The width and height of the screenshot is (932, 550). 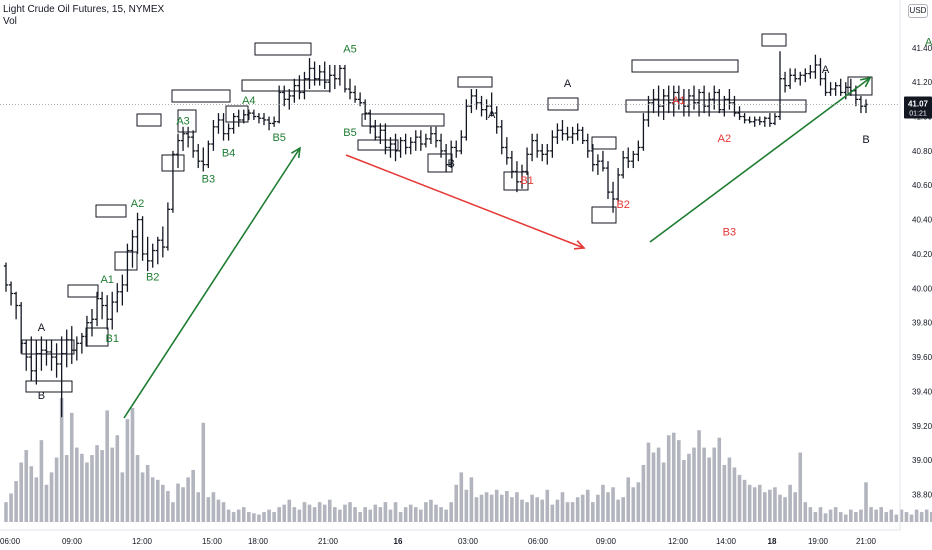 I want to click on price-tick-label: 40.40, so click(x=922, y=220).